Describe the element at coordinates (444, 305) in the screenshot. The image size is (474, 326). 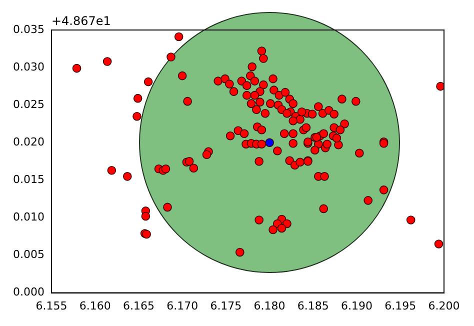
I see `x-tick-label: 6.200` at that location.